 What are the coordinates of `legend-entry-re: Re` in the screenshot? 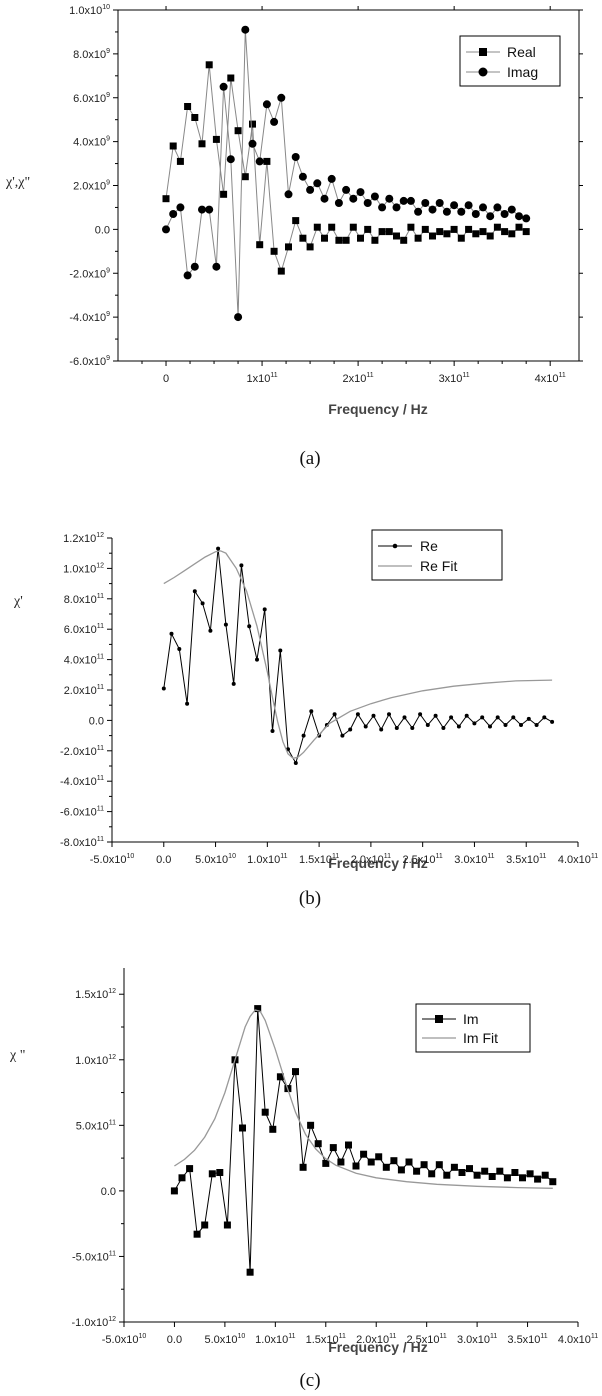 It's located at (408, 546).